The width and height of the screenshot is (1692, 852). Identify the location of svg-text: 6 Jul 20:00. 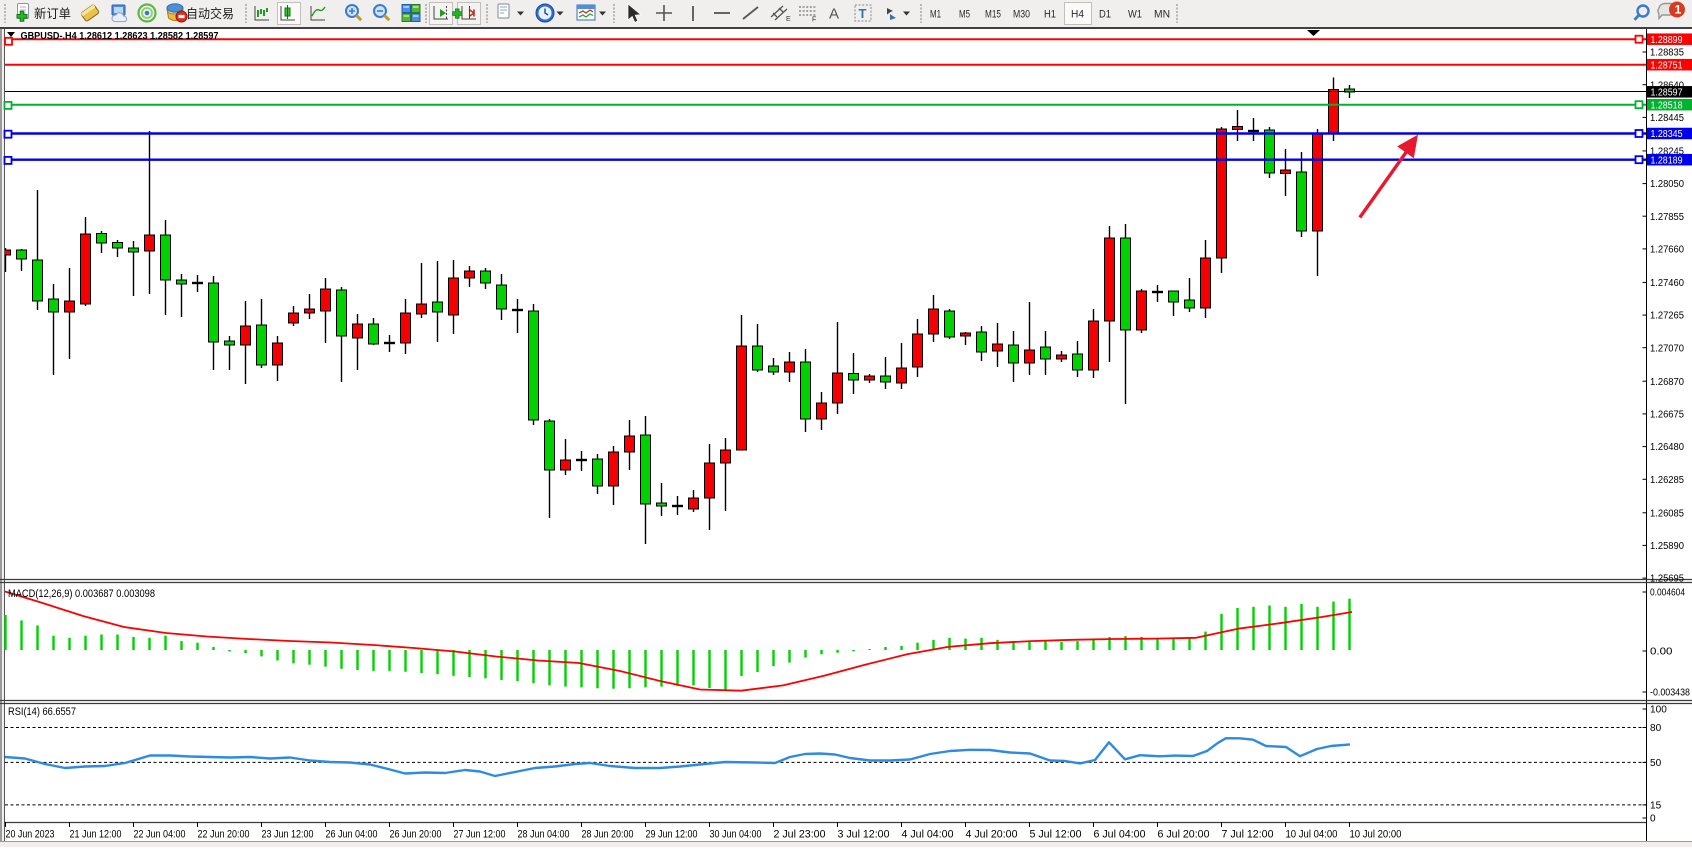
(1184, 834).